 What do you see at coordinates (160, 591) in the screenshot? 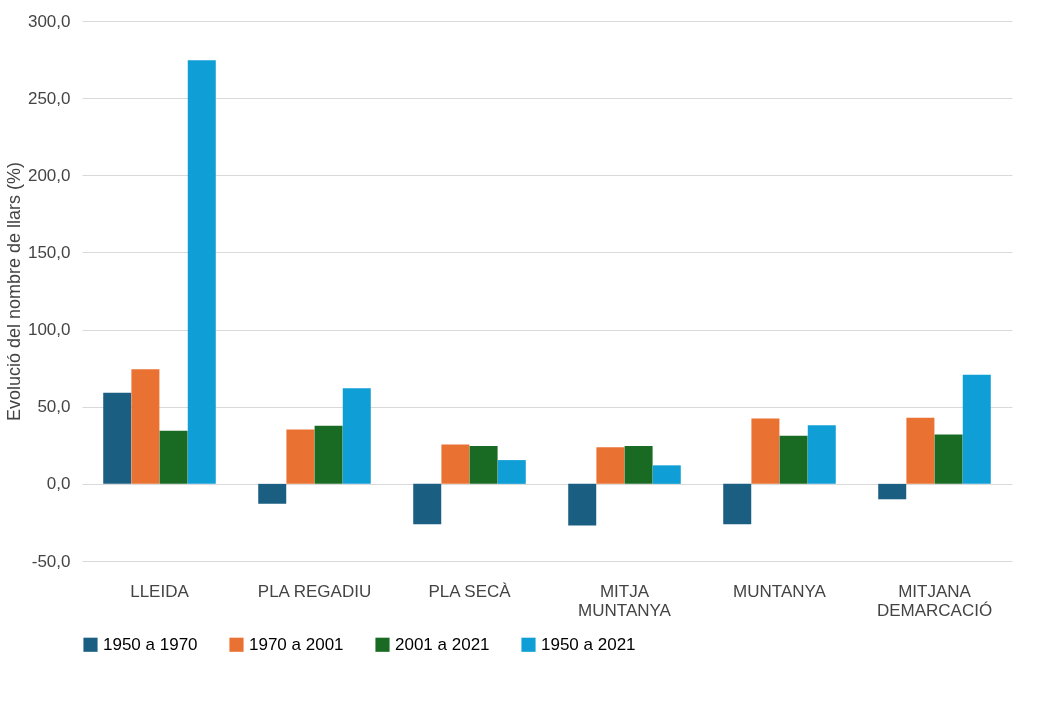
I see `x-tick-label: LLEIDA` at bounding box center [160, 591].